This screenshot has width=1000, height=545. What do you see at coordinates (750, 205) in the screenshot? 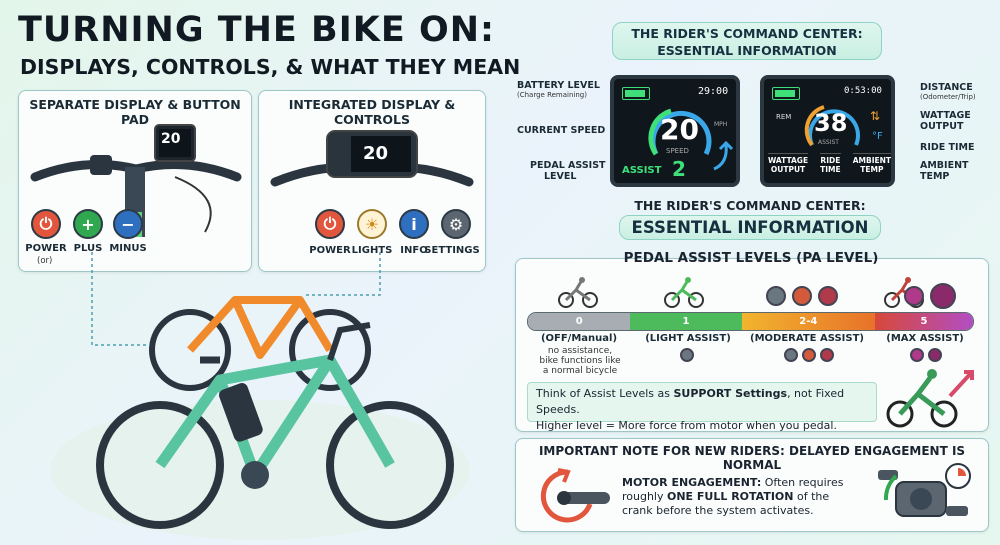
I see `command-center-2-line1: THE RIDER'S COMMAND CENTER:` at bounding box center [750, 205].